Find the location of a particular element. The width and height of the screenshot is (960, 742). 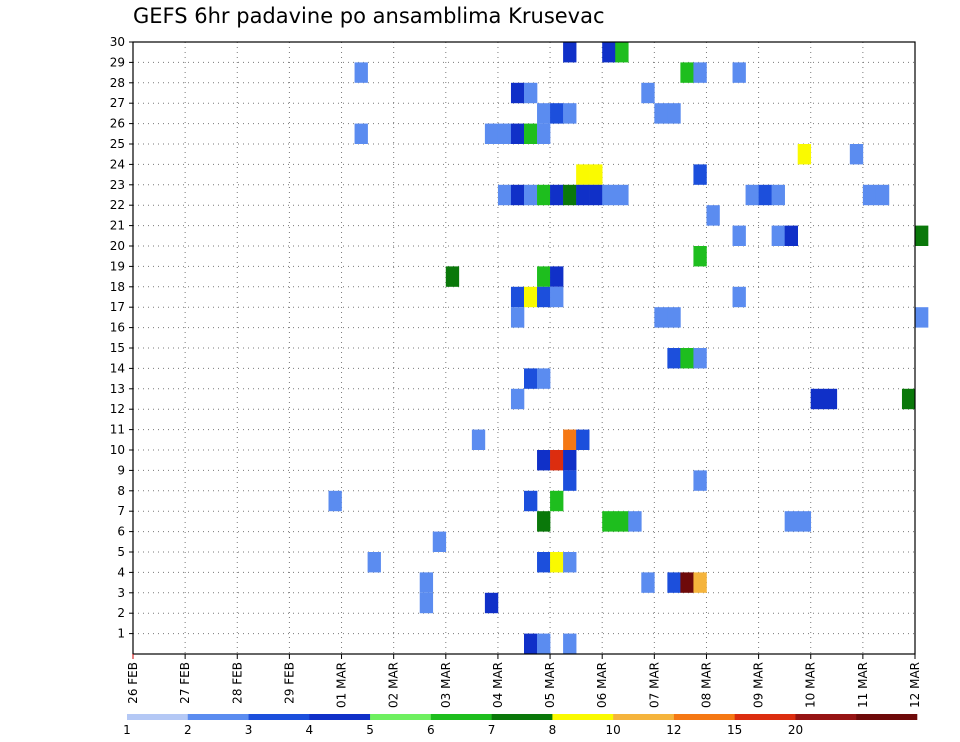

x-tick-label: 27 FEB is located at coordinates (185, 683).